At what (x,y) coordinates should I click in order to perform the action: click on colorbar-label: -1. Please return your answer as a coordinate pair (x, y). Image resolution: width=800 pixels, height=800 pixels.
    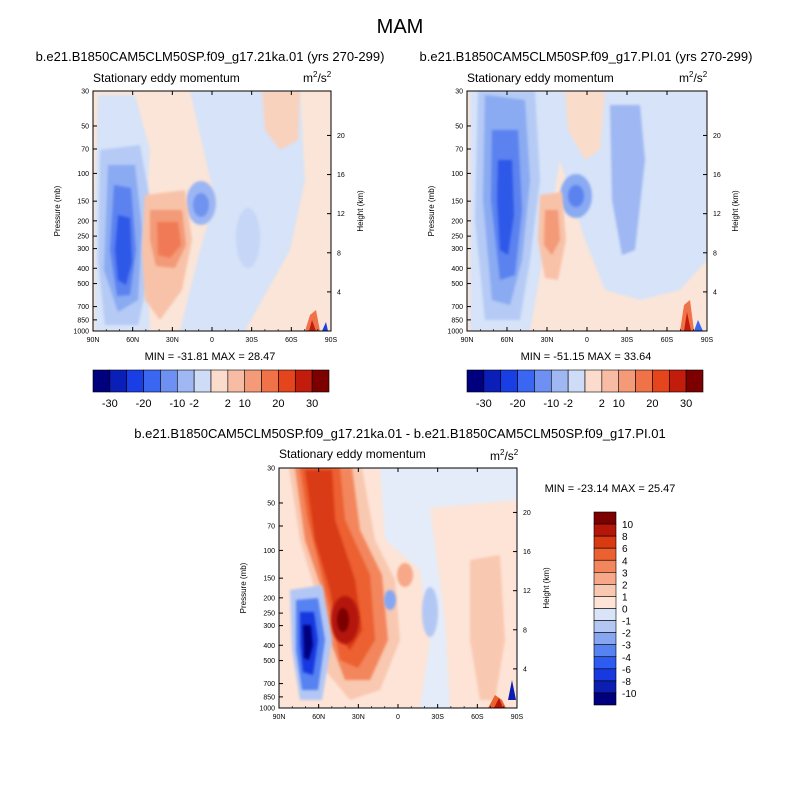
    Looking at the image, I should click on (626, 622).